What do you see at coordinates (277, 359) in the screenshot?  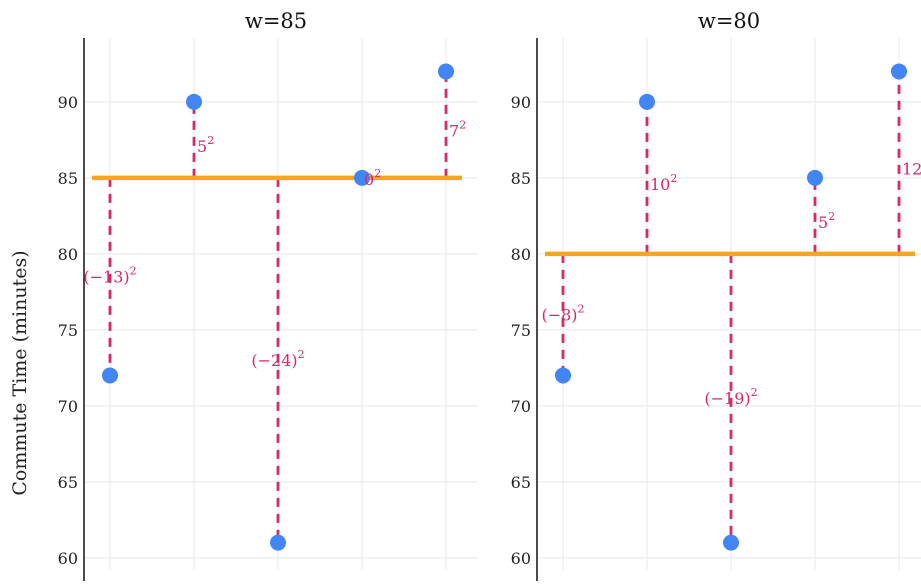 I see `residual-label: (−24)2` at bounding box center [277, 359].